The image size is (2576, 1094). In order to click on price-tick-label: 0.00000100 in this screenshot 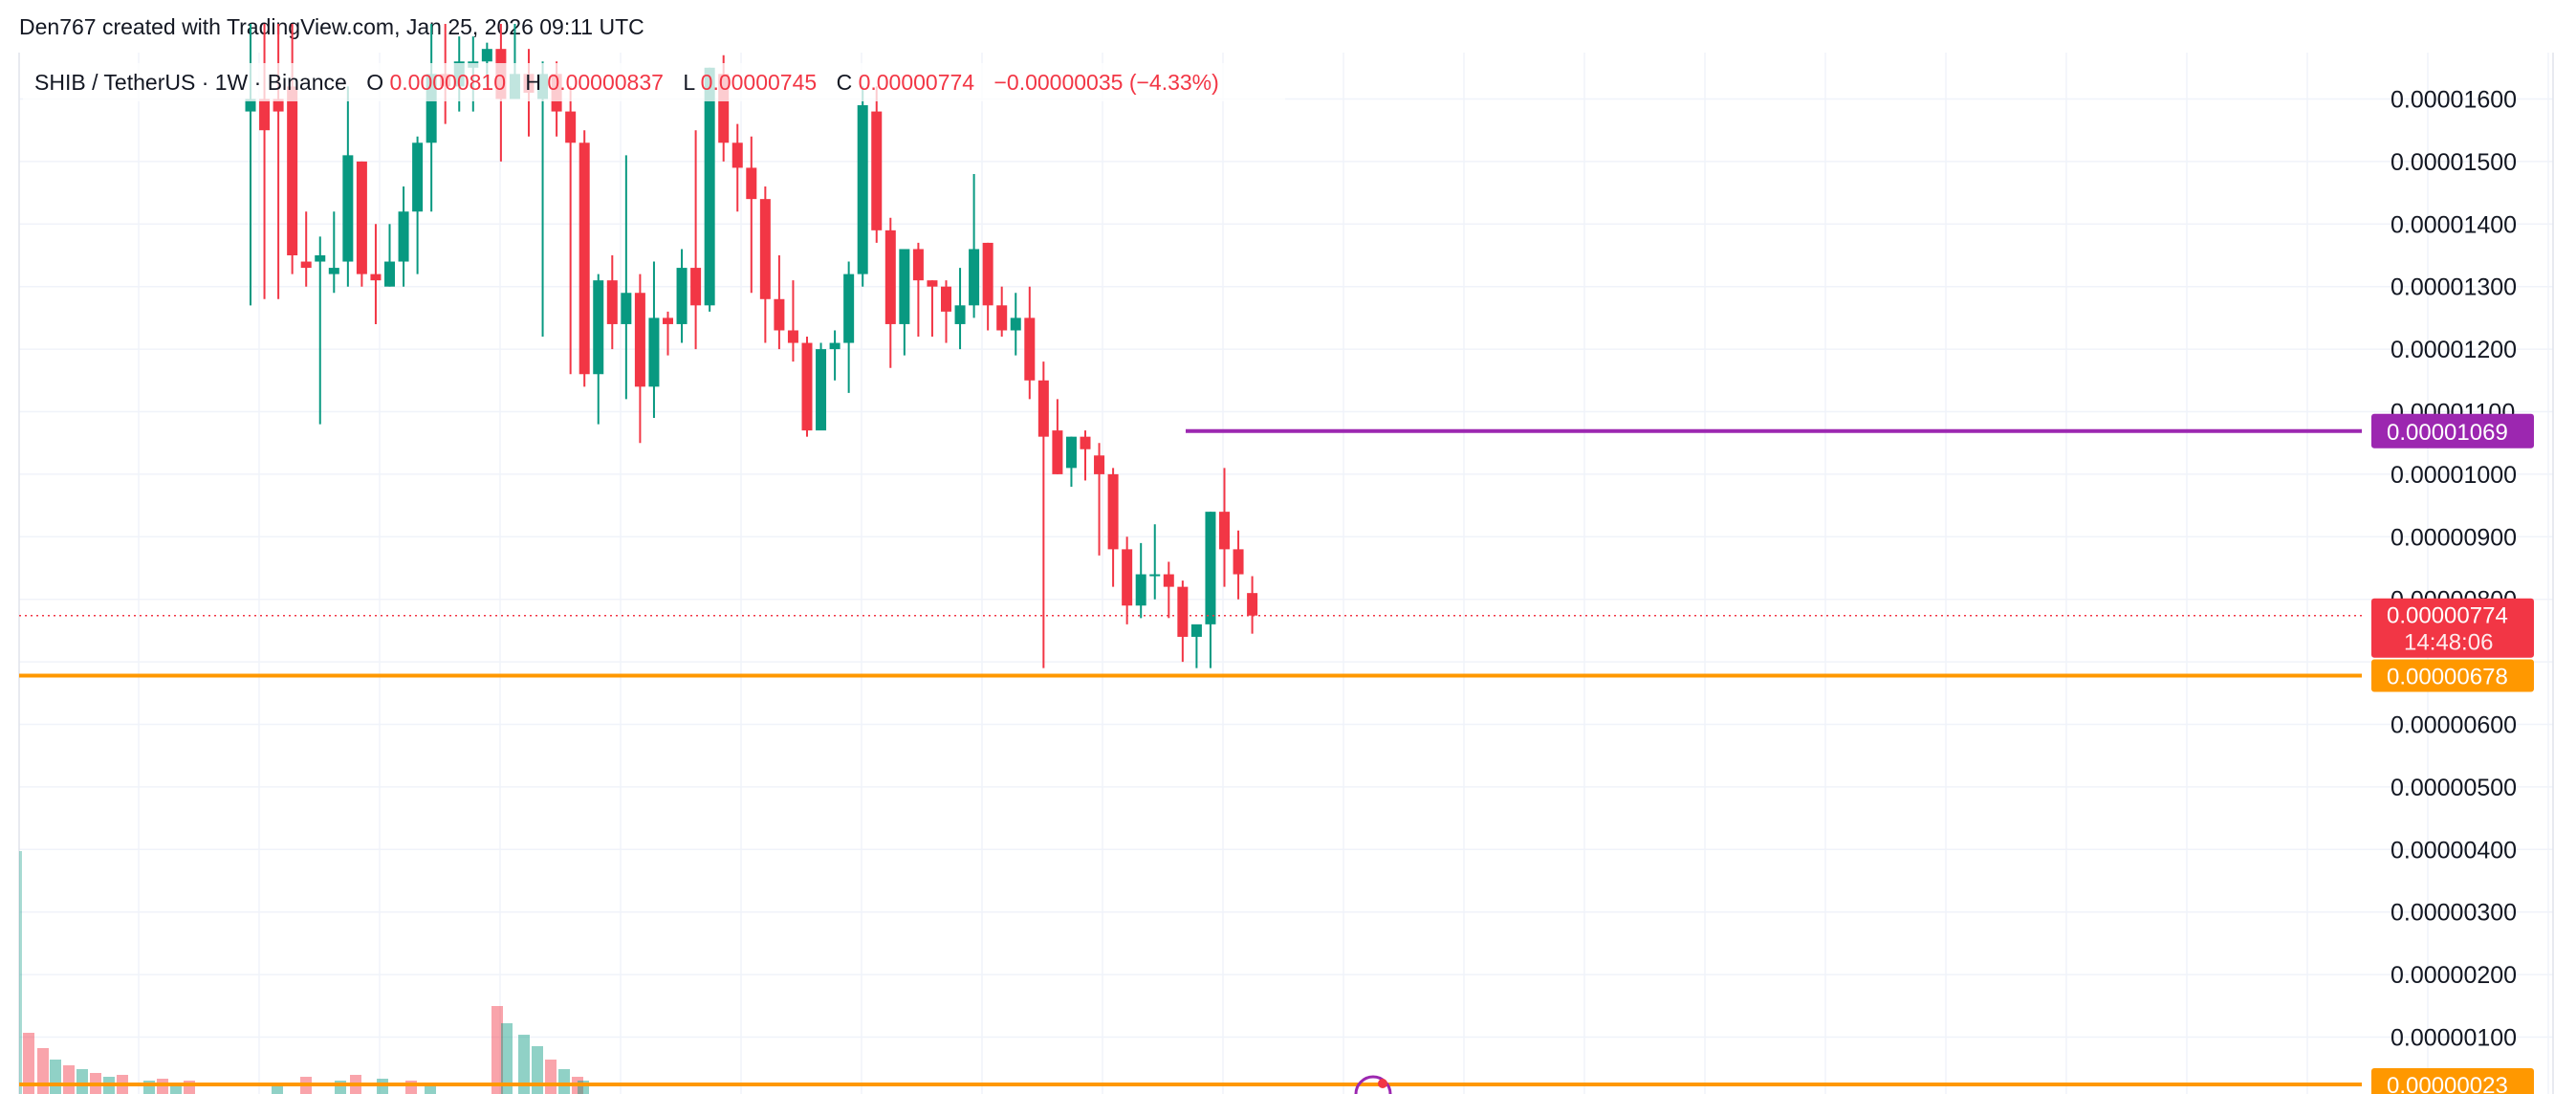, I will do `click(2453, 1038)`.